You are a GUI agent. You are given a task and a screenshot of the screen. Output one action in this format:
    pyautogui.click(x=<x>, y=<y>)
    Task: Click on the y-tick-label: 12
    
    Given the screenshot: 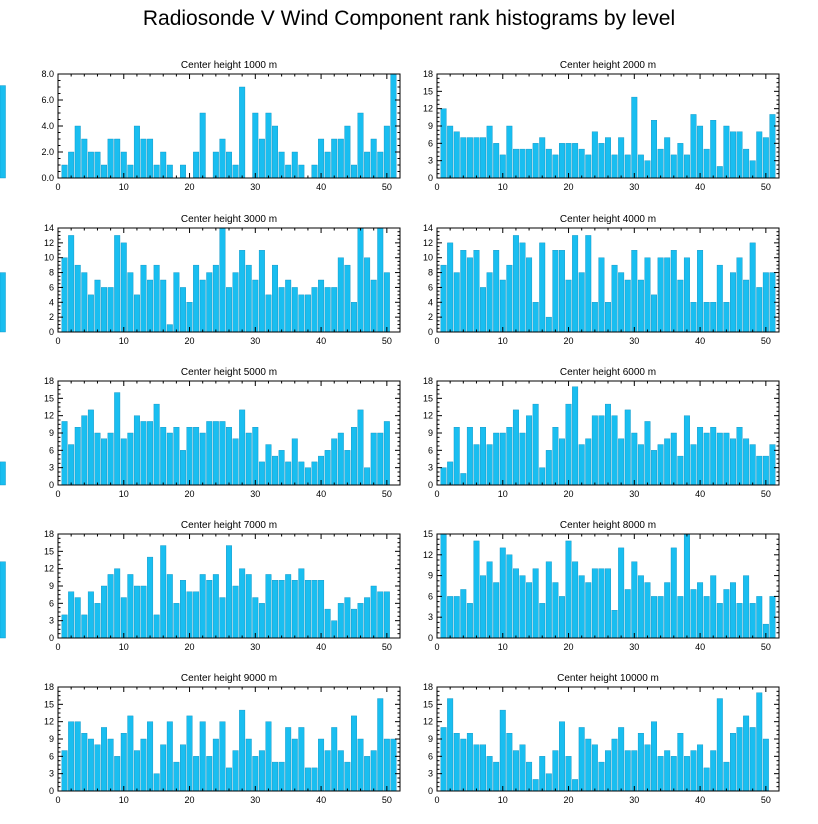 What is the action you would take?
    pyautogui.click(x=49, y=569)
    